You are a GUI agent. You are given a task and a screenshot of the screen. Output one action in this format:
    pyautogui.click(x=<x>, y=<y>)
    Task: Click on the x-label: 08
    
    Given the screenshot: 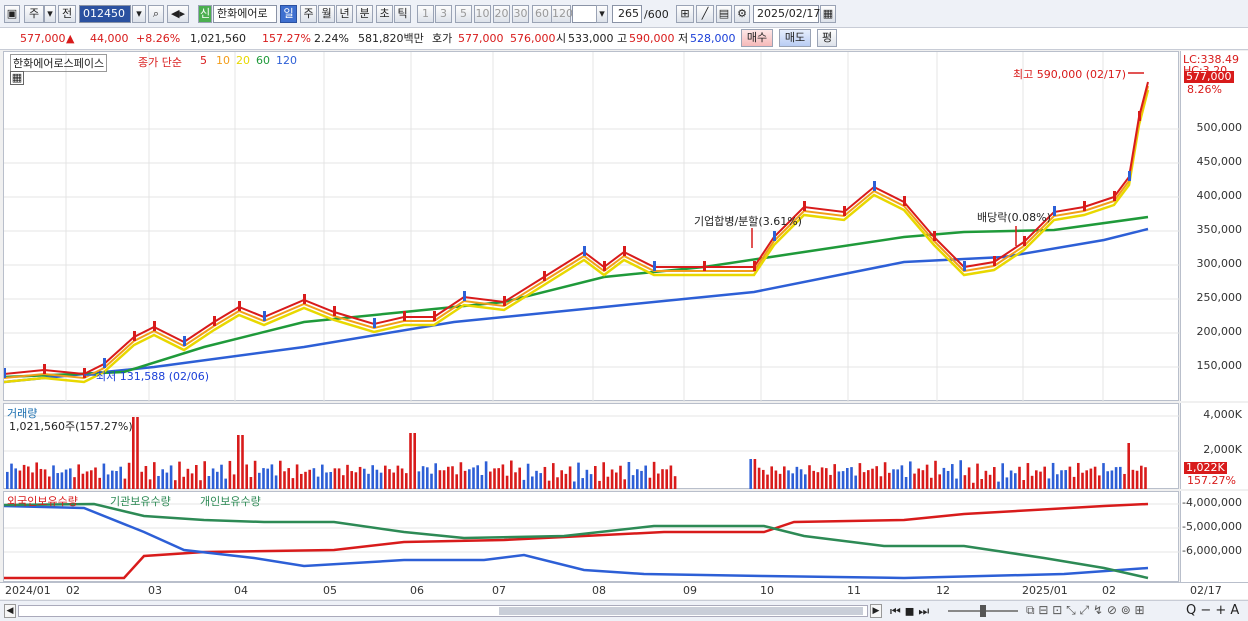 What is the action you would take?
    pyautogui.click(x=599, y=590)
    